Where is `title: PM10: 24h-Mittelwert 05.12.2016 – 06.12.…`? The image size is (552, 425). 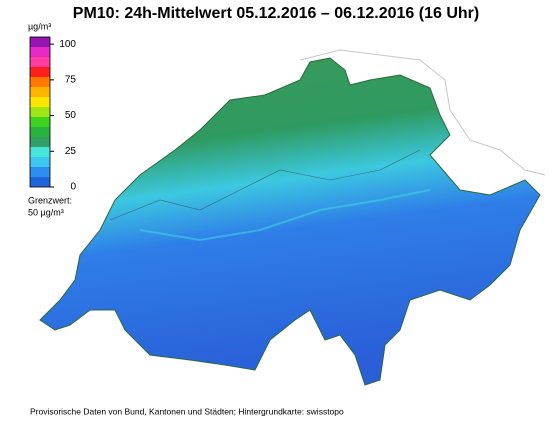 title: PM10: 24h-Mittelwert 05.12.2016 – 06.12.… is located at coordinates (276, 13).